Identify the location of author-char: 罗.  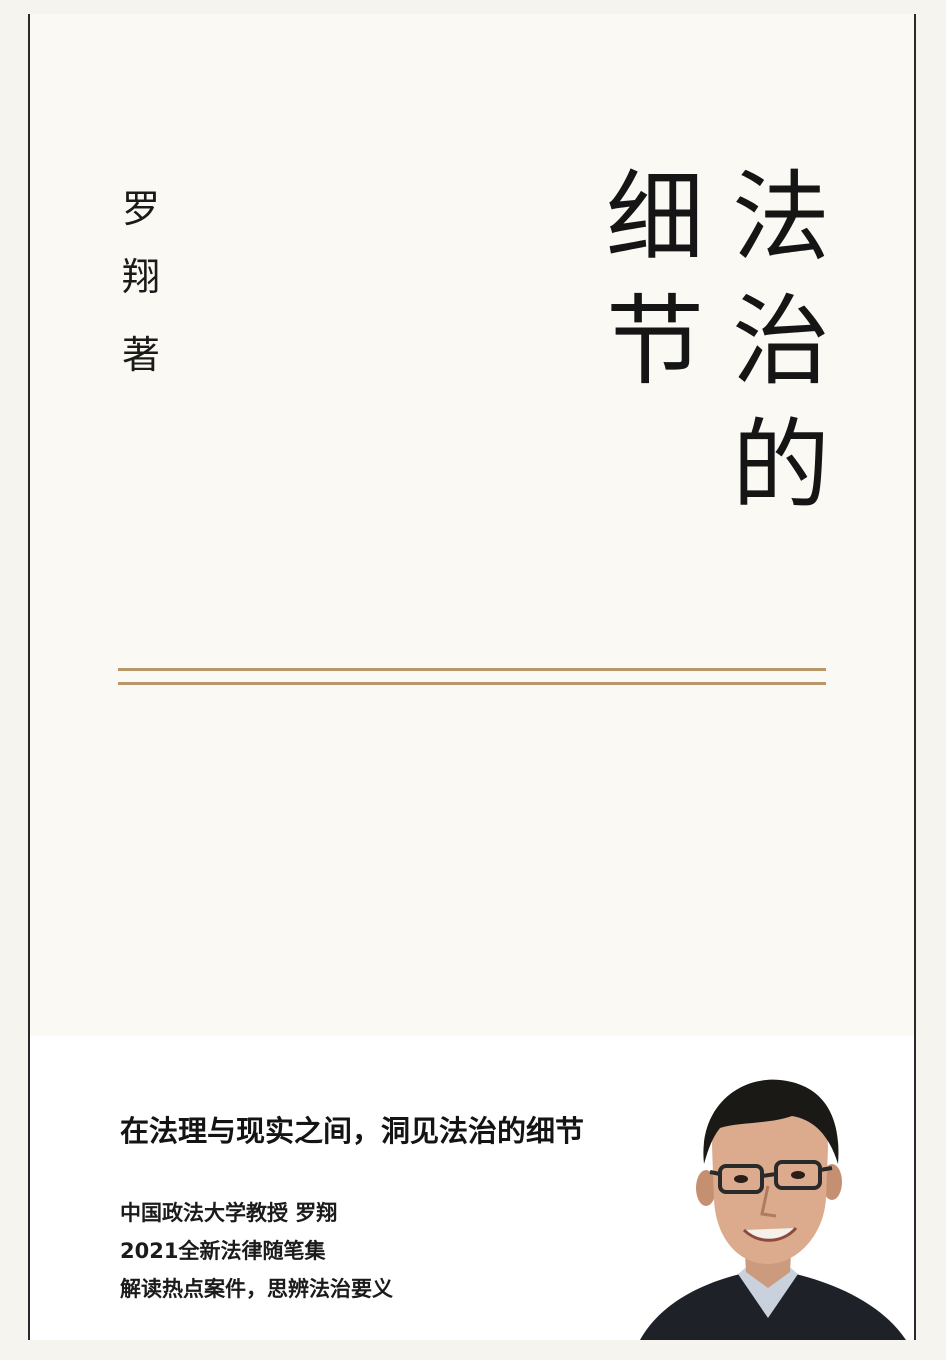
(140, 209).